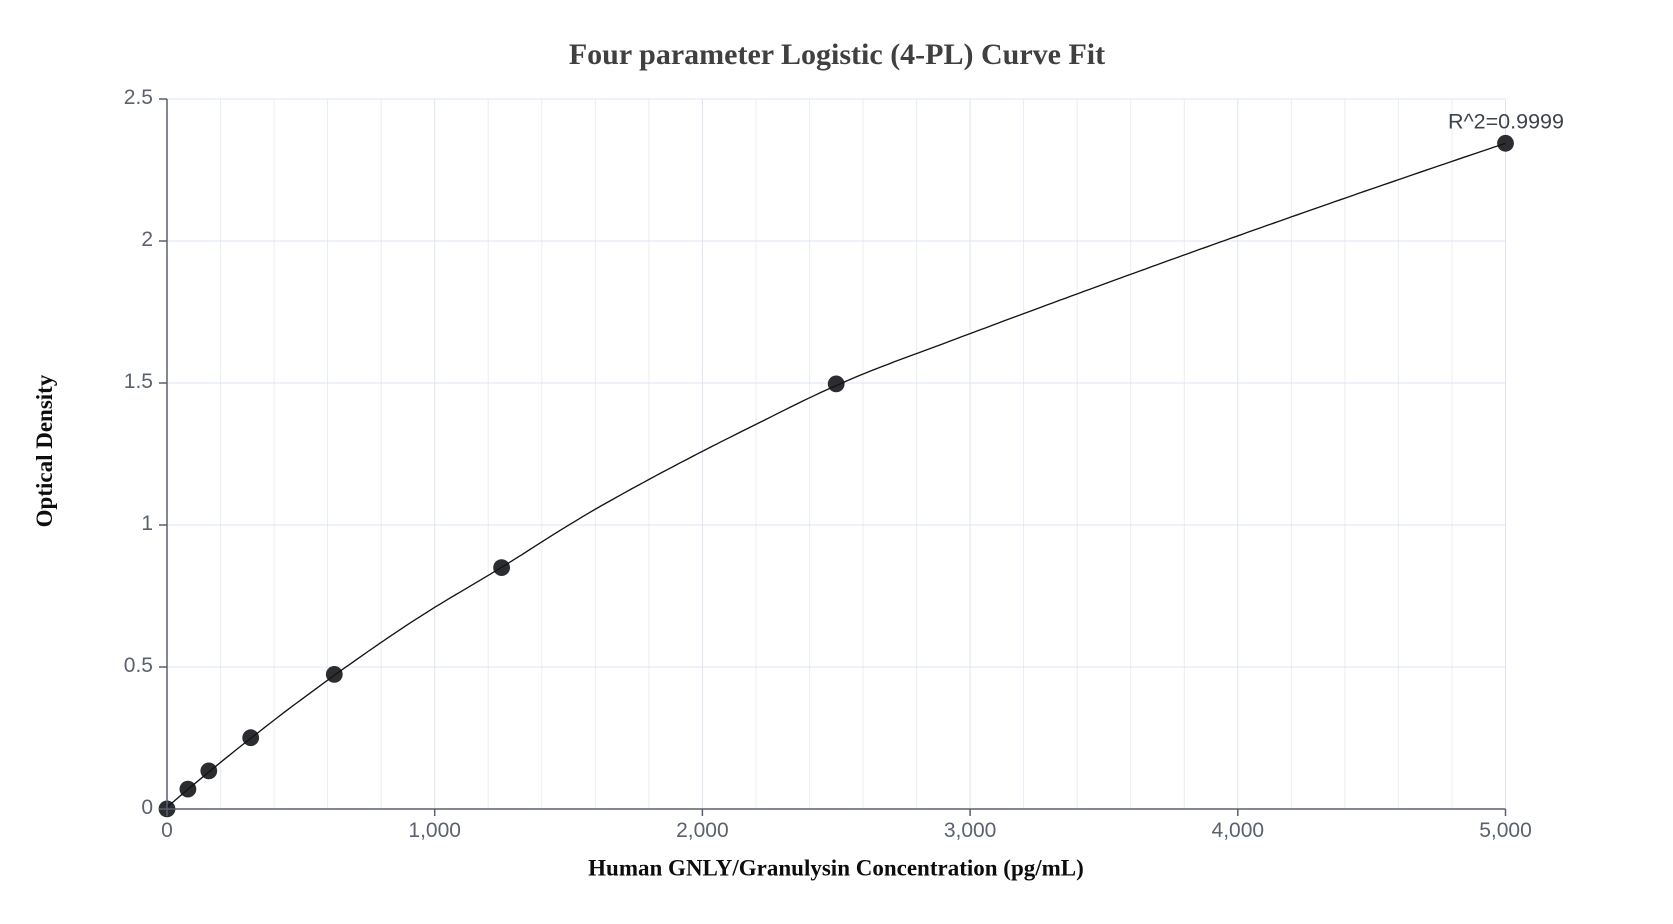 The image size is (1673, 924). I want to click on svg-text: 3,000, so click(970, 830).